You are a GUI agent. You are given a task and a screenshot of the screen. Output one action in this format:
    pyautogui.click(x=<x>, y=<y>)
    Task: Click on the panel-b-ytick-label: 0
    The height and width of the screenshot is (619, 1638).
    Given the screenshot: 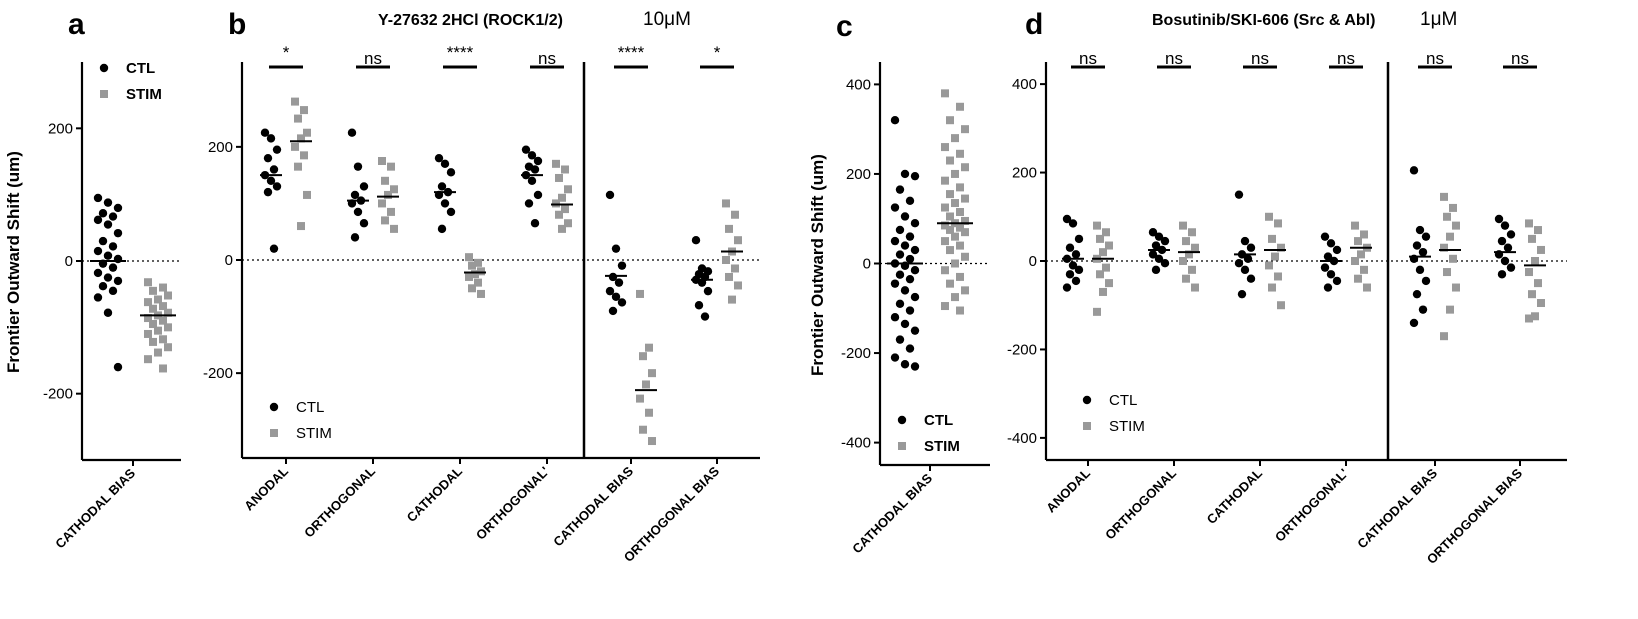 What is the action you would take?
    pyautogui.click(x=229, y=260)
    